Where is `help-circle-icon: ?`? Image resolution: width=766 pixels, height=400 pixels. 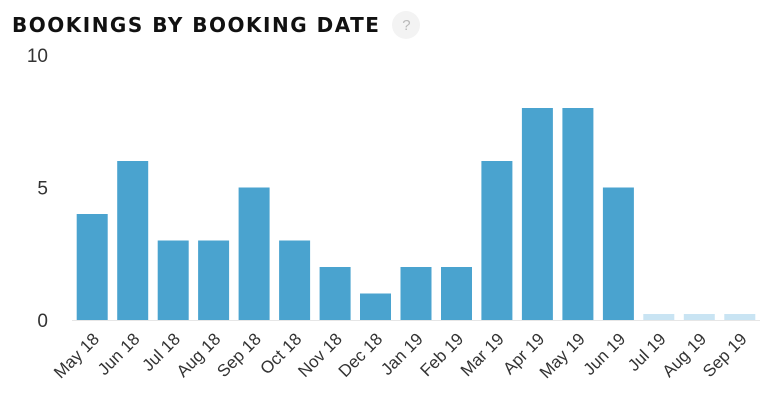
help-circle-icon: ? is located at coordinates (406, 25).